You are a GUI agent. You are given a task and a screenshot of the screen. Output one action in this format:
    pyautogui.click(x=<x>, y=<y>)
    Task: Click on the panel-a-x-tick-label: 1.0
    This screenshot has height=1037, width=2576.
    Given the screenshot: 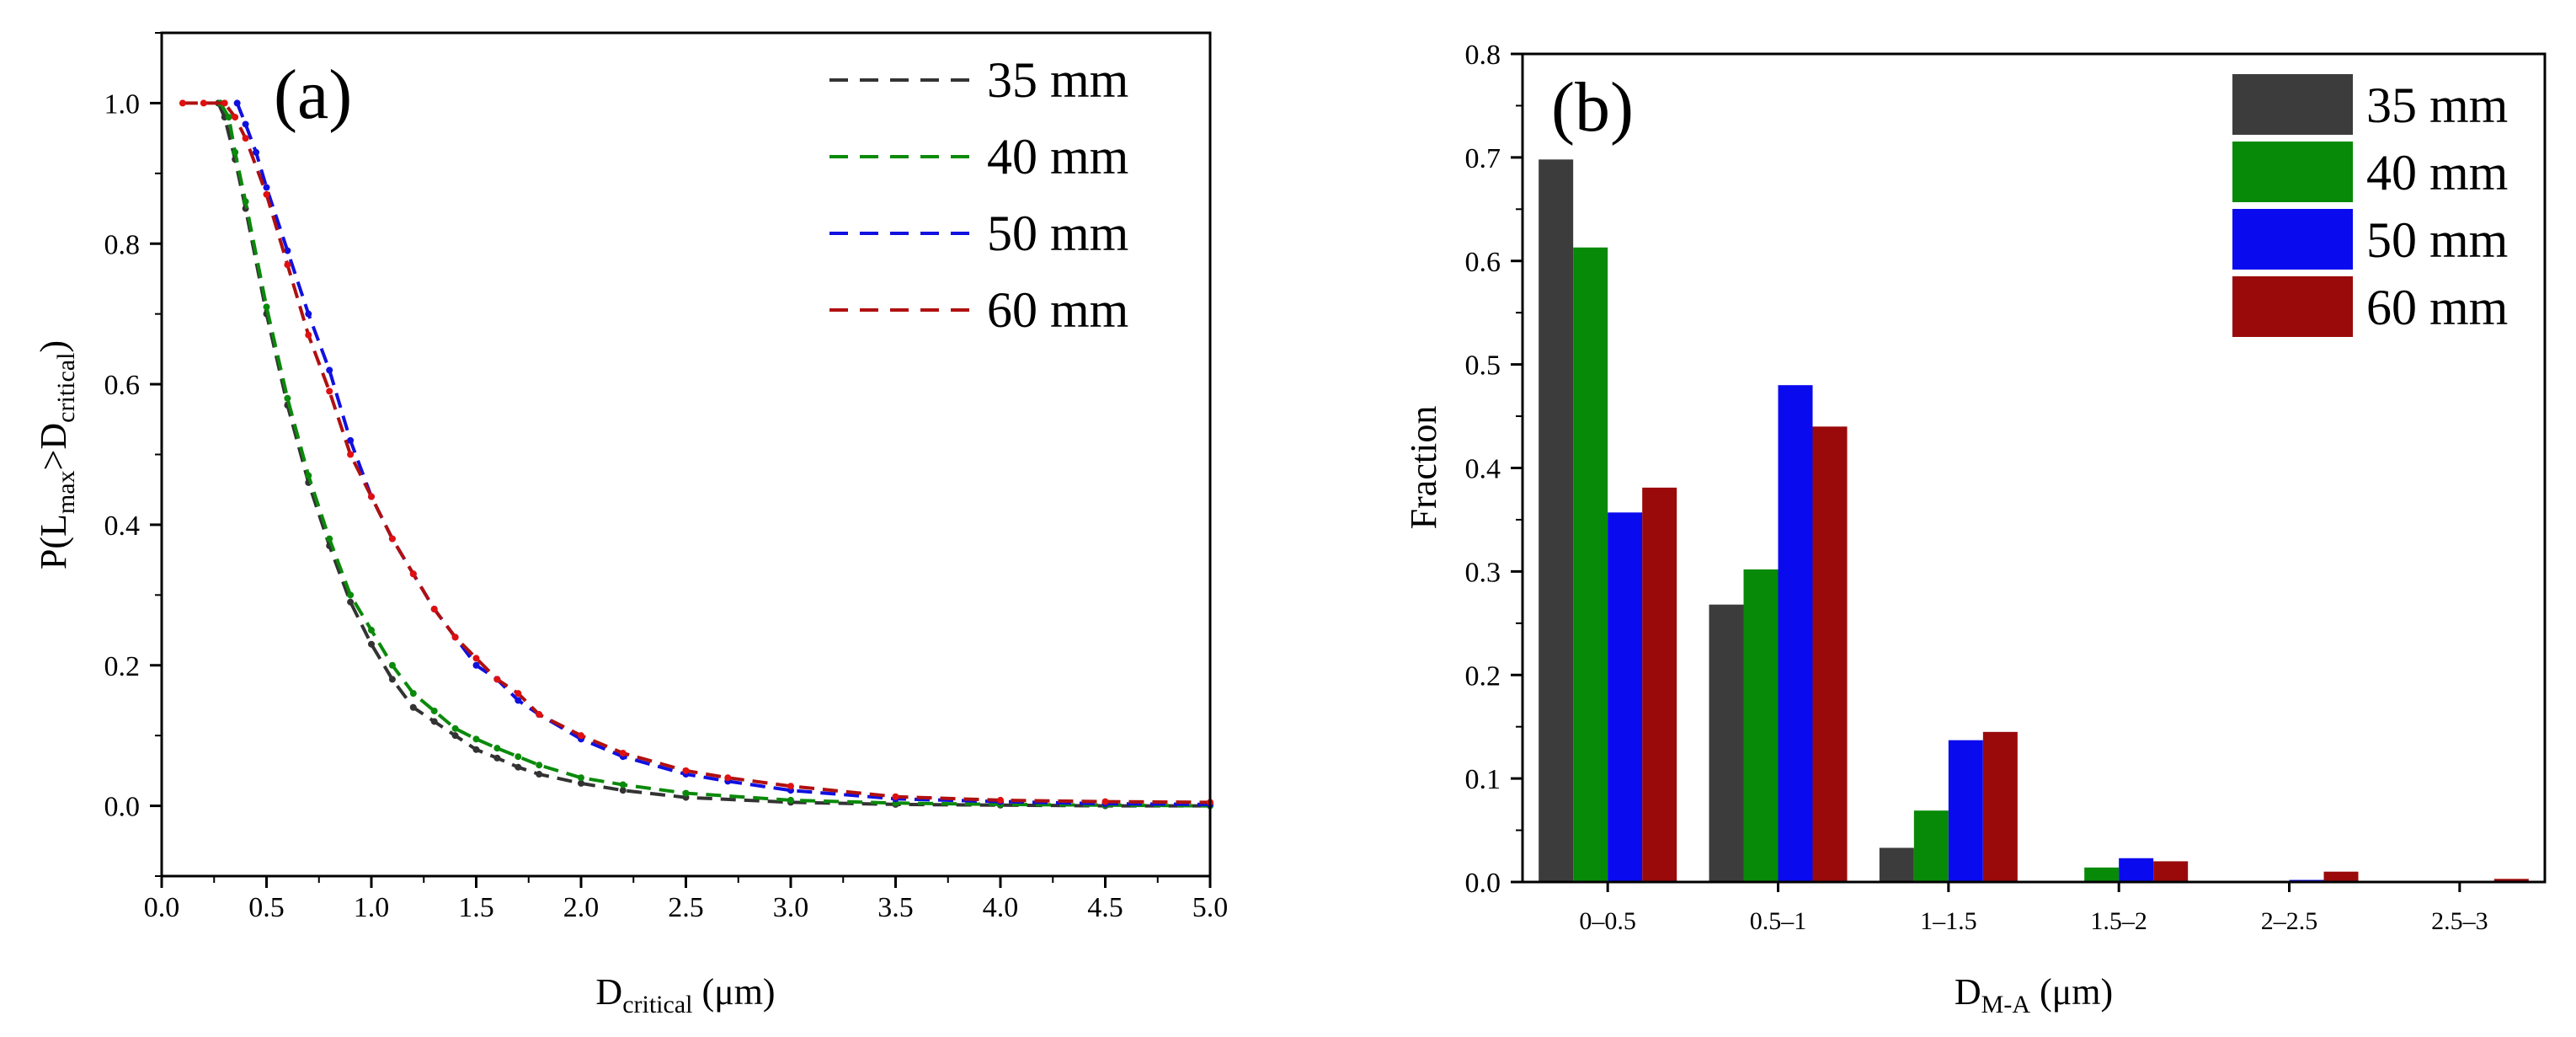 What is the action you would take?
    pyautogui.click(x=372, y=907)
    